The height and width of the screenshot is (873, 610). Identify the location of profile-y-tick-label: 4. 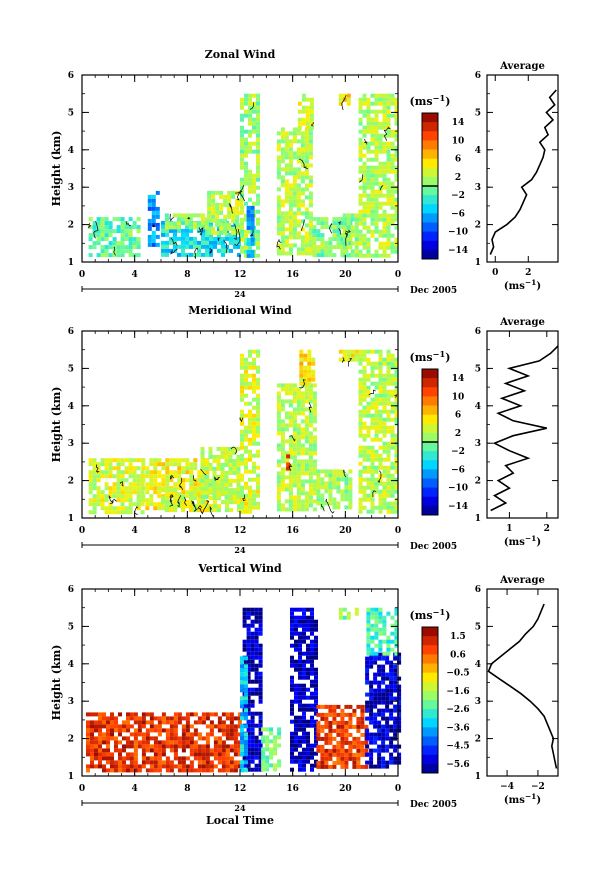
(478, 407).